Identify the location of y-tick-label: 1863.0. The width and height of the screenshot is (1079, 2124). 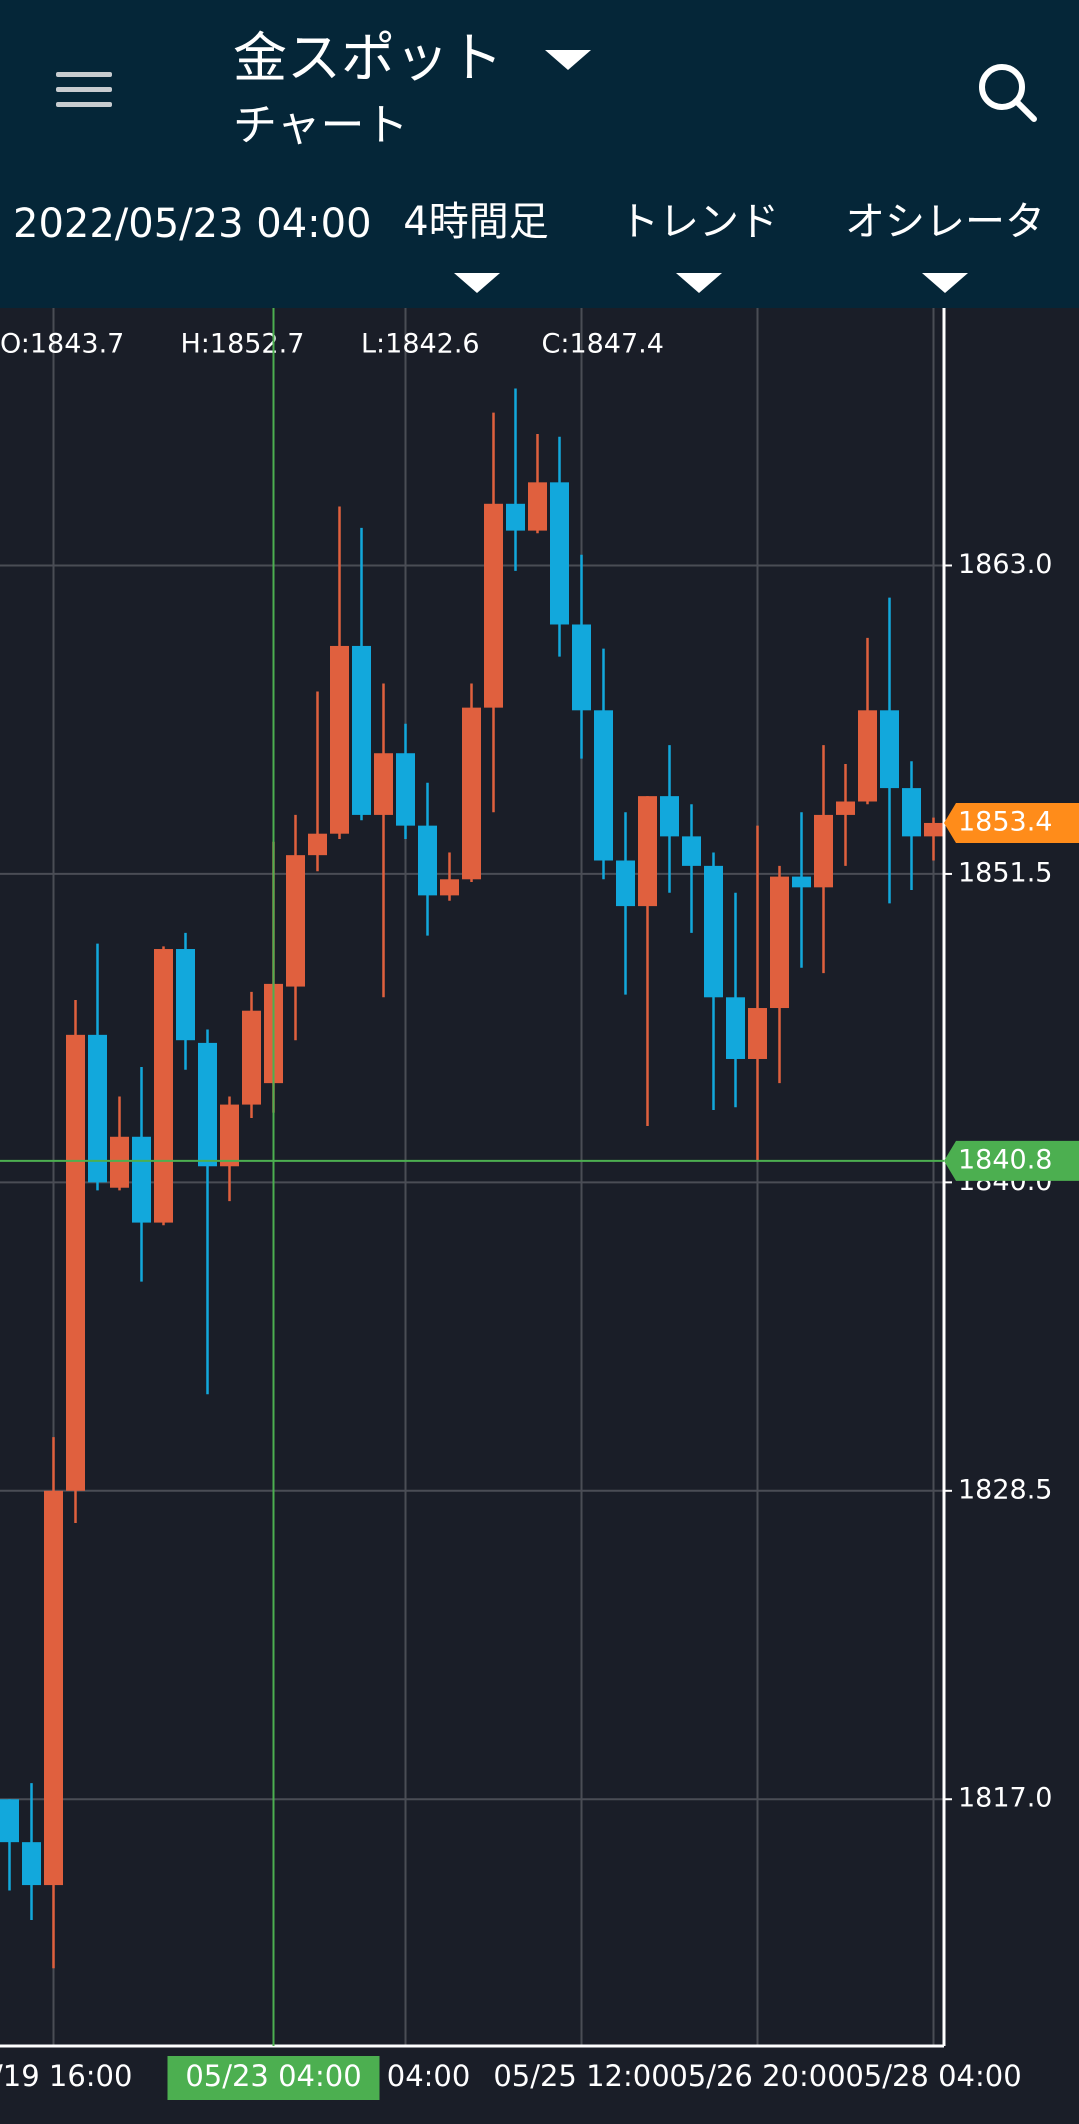
(1005, 564).